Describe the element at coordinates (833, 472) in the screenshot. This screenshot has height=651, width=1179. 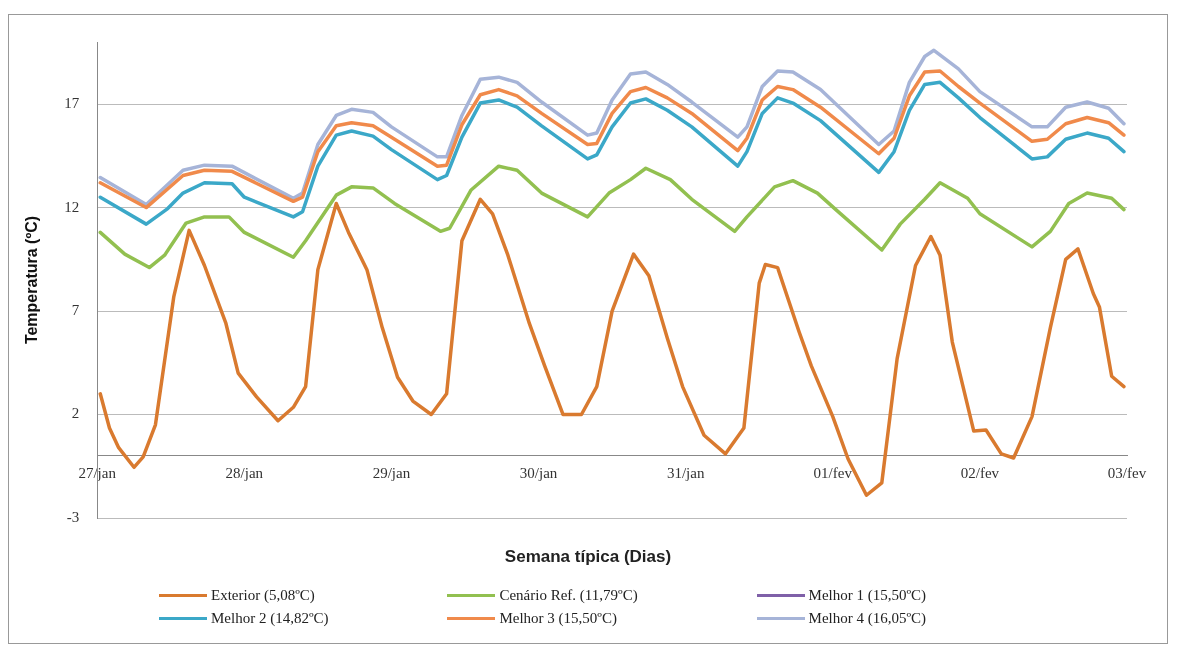
I see `x-tick-label: 01/fev` at that location.